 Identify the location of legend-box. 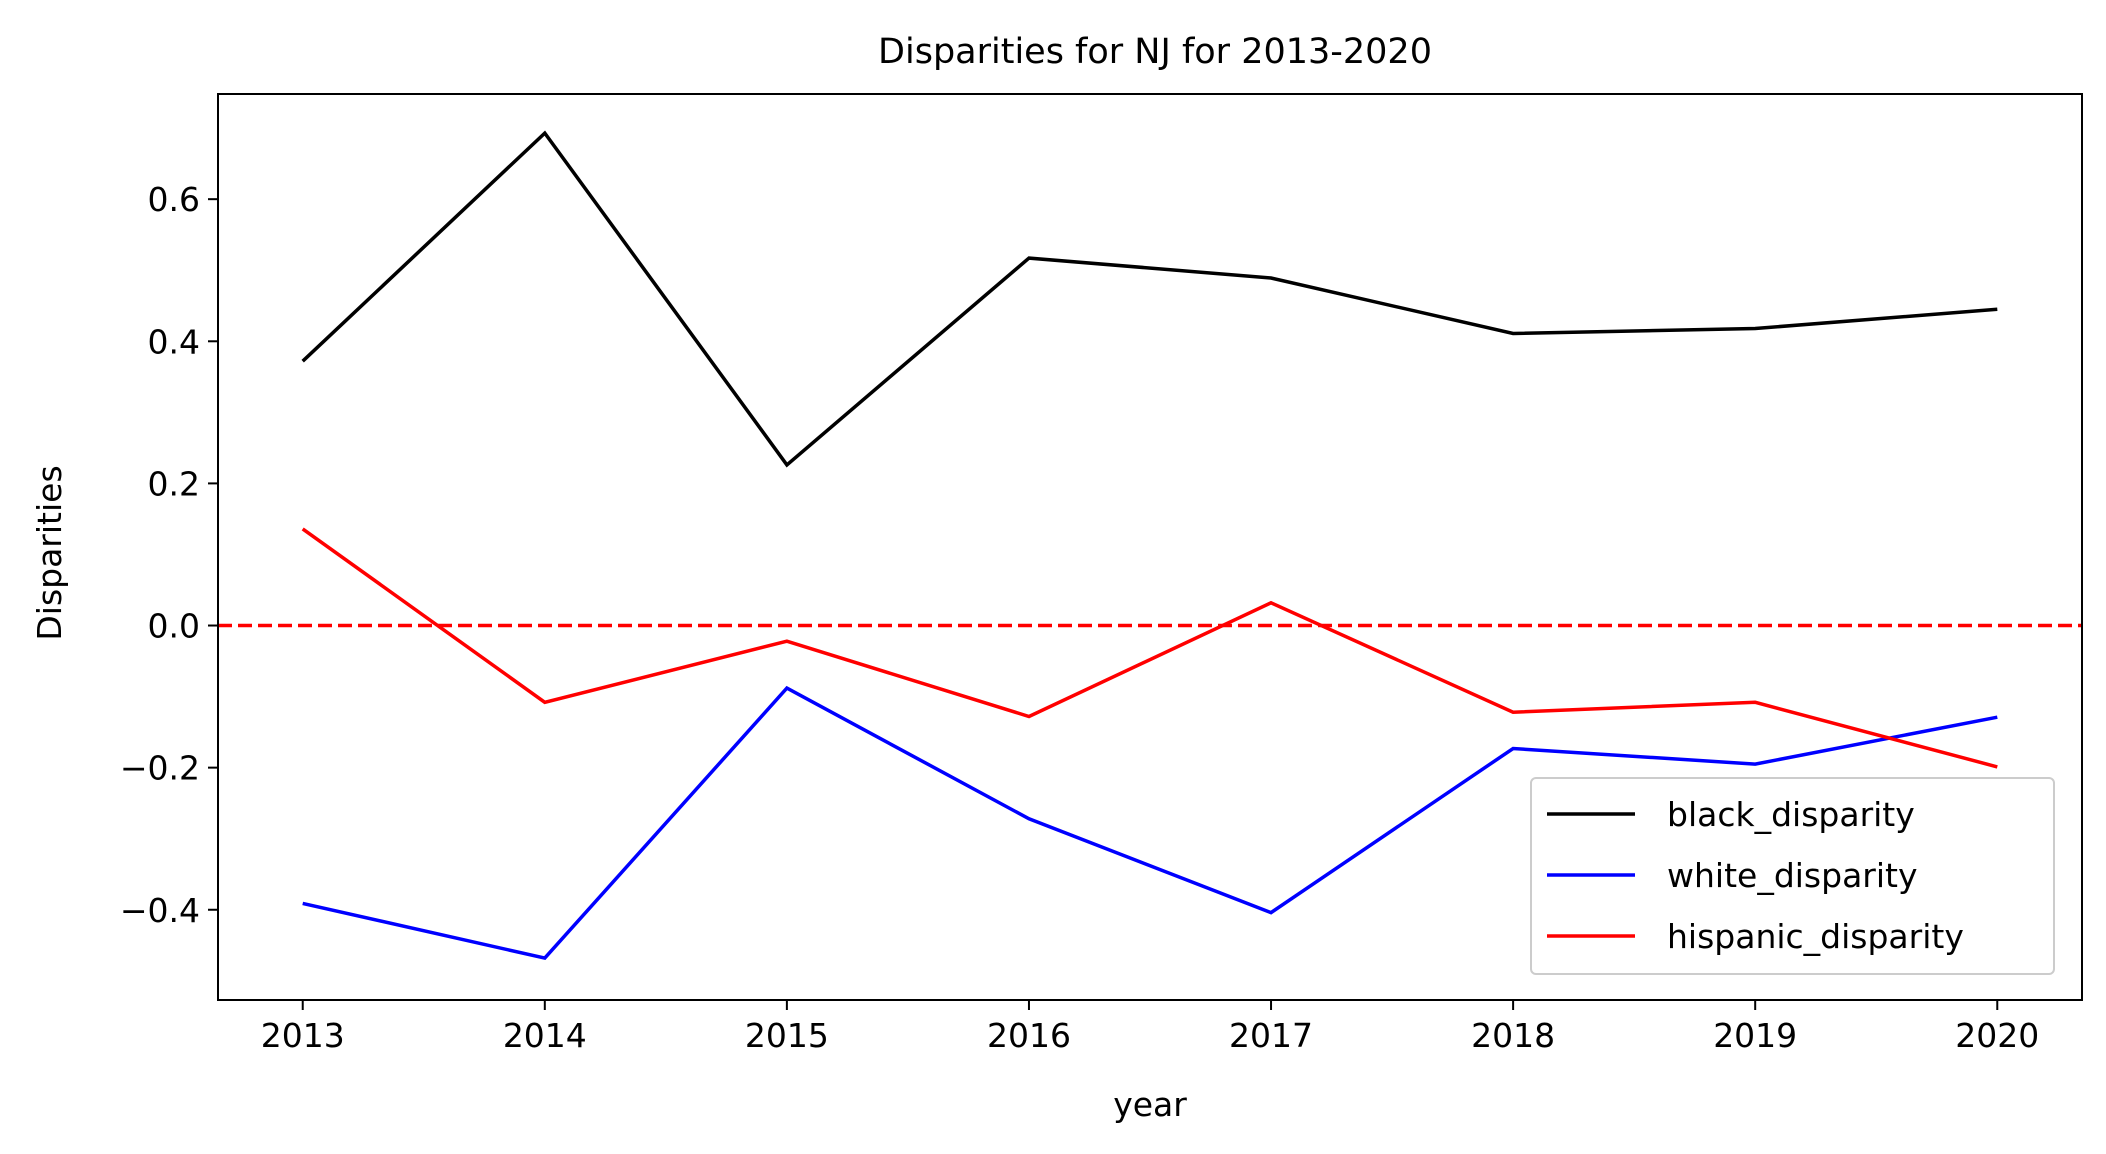
(1792, 876).